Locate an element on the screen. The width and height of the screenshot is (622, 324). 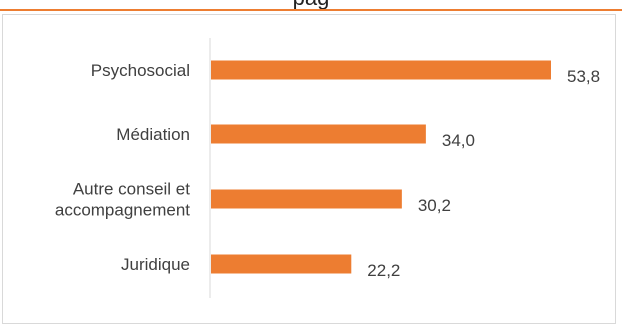
category-label: Psychosocial is located at coordinates (140, 70).